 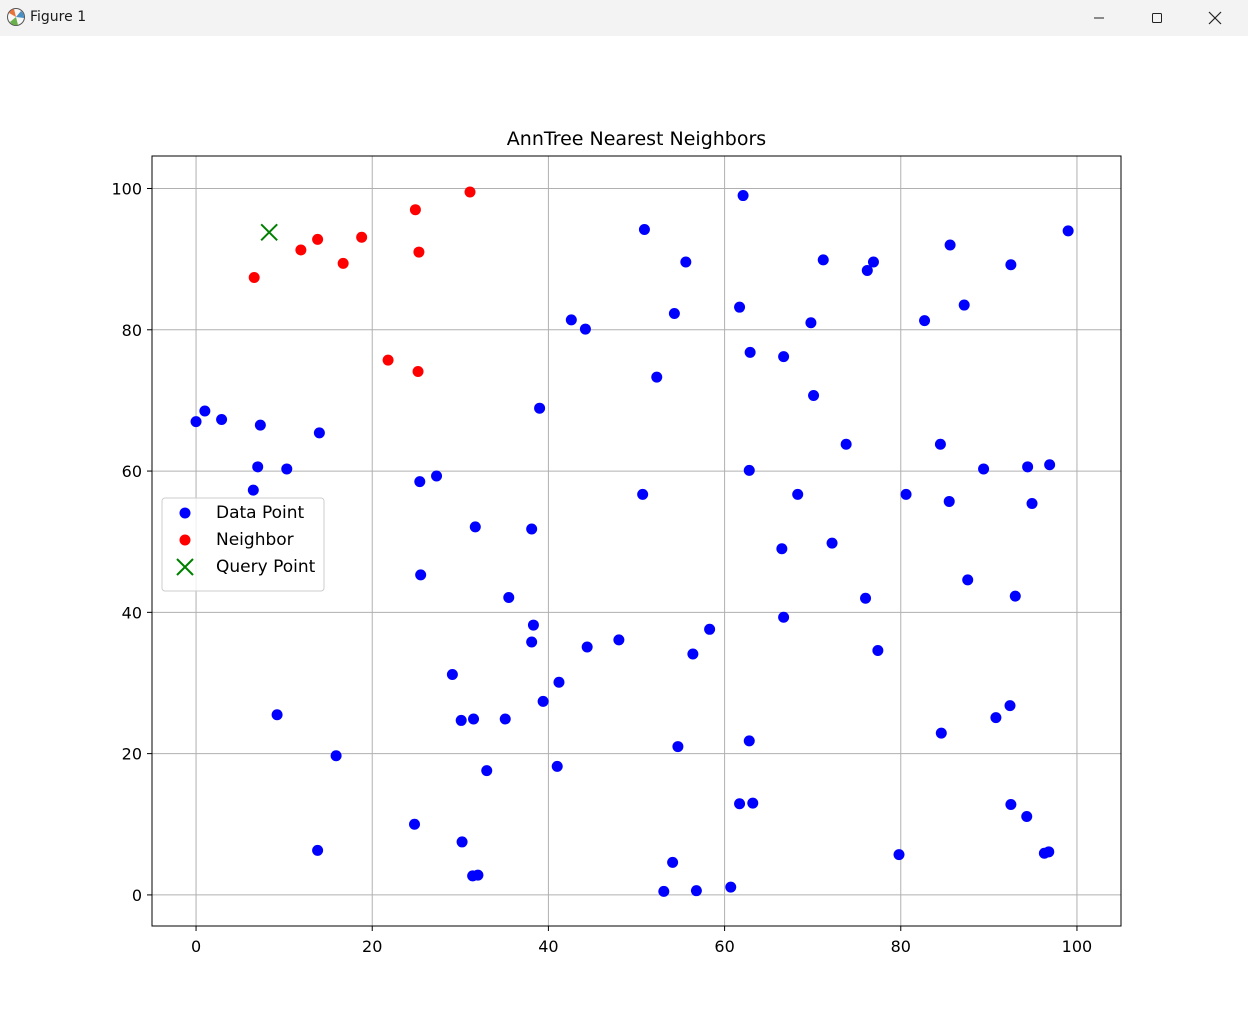 What do you see at coordinates (269, 232) in the screenshot?
I see `query-point-marker` at bounding box center [269, 232].